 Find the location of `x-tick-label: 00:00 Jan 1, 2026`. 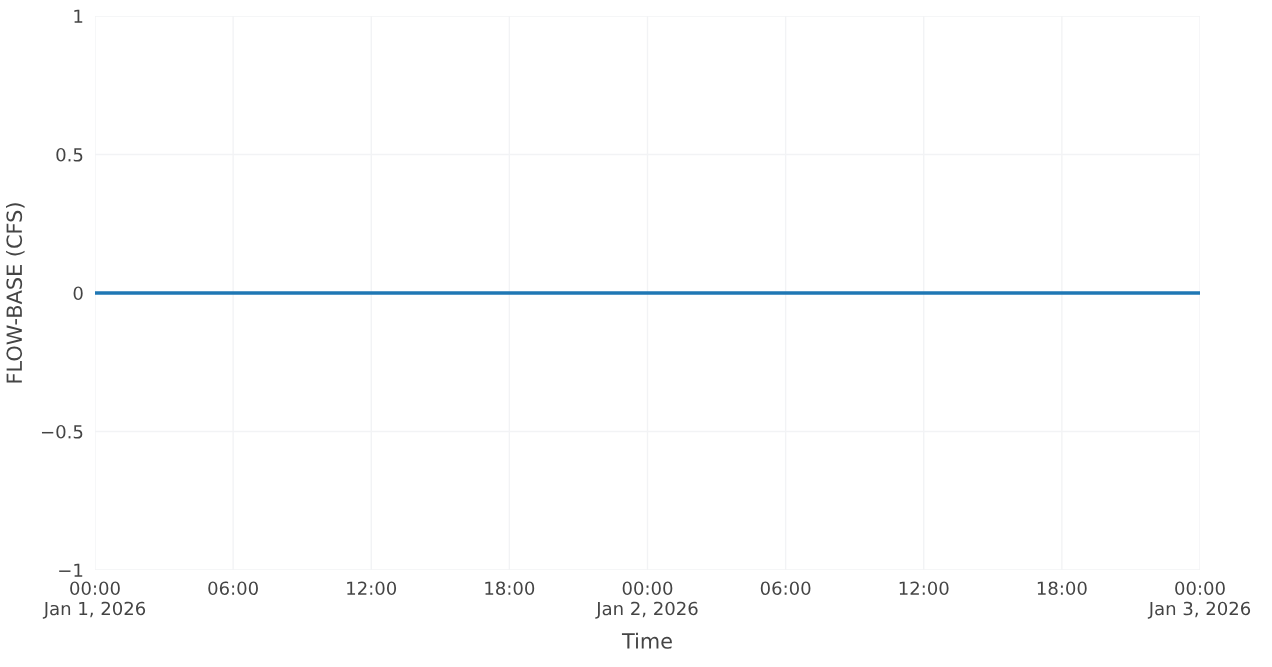

x-tick-label: 00:00 Jan 1, 2026 is located at coordinates (94, 600).